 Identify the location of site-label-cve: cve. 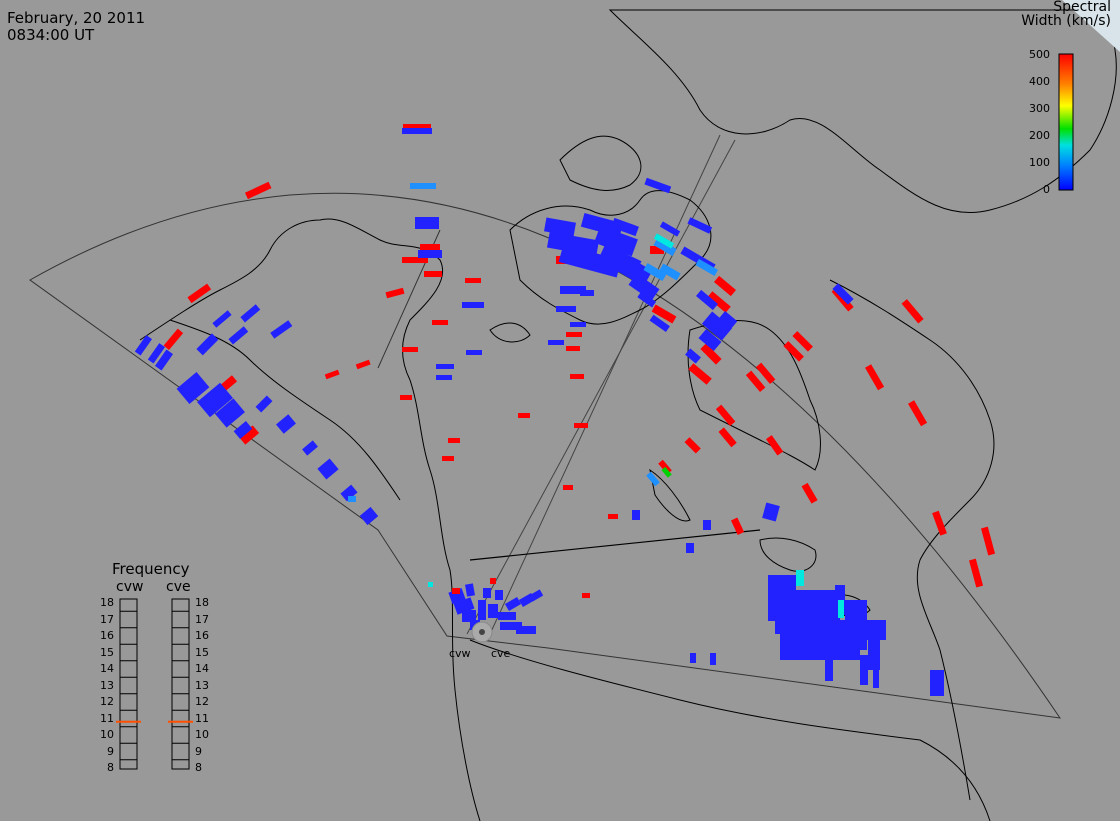
(178, 587).